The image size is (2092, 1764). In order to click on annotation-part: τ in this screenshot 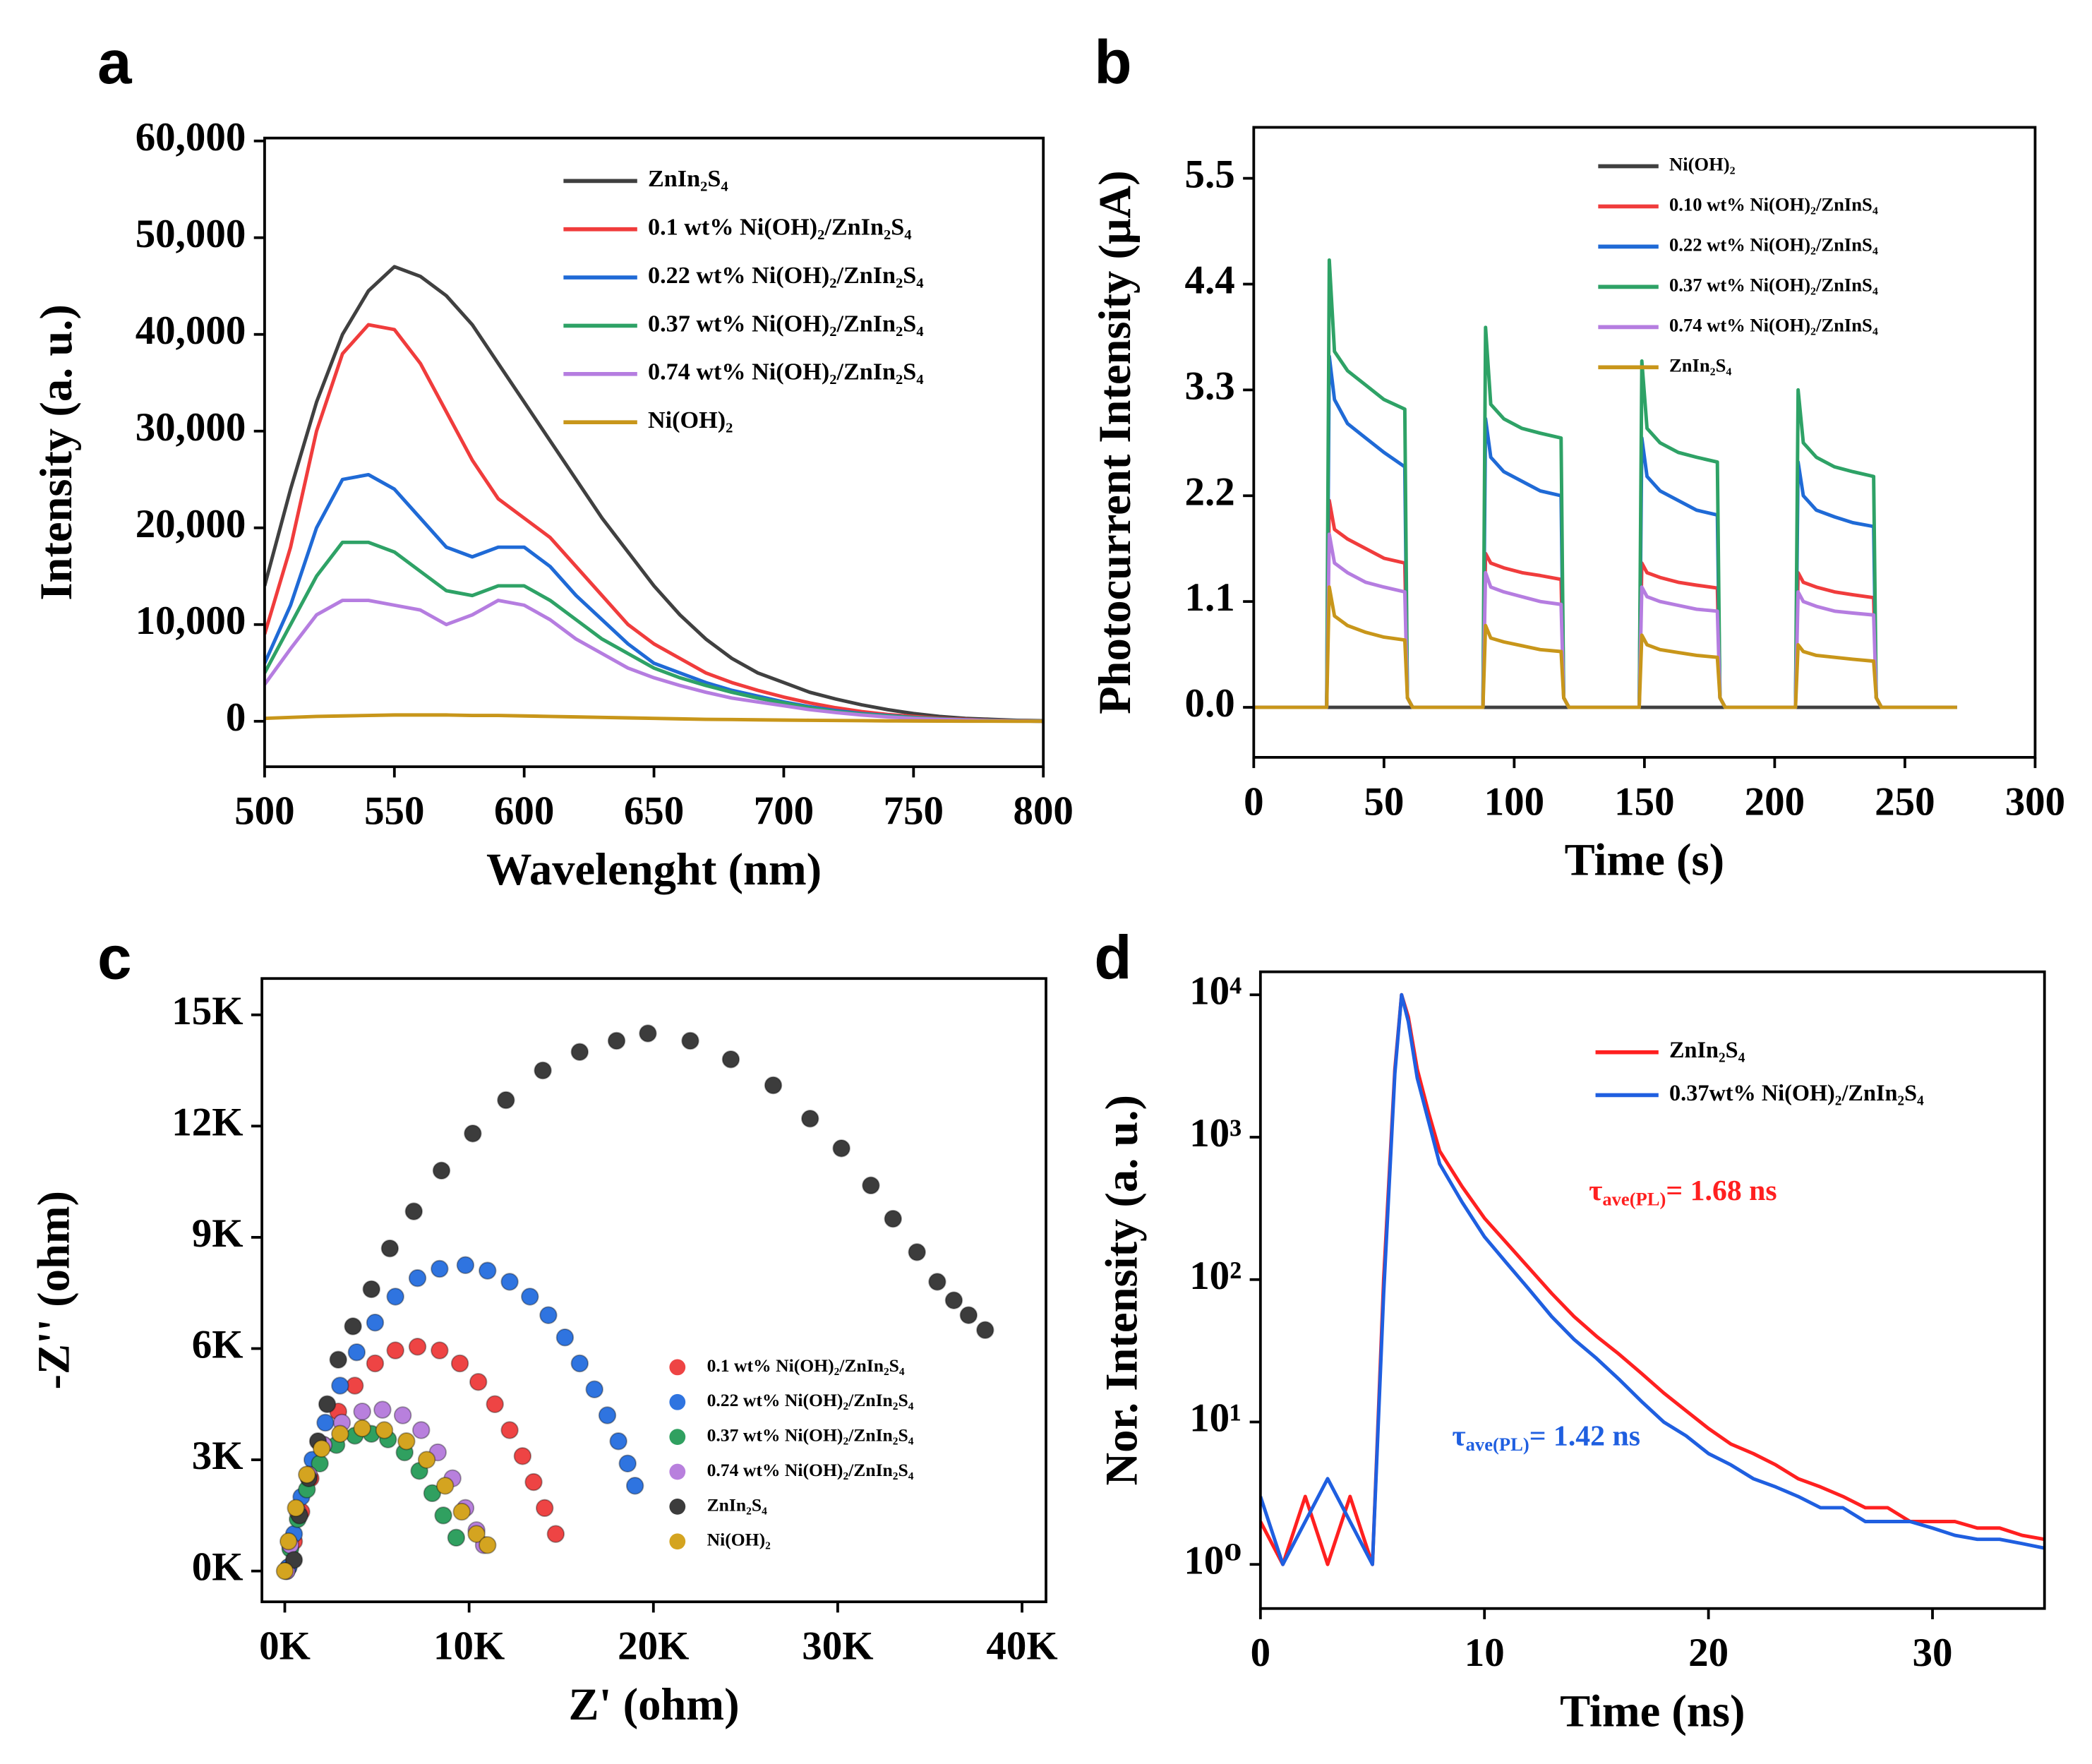, I will do `click(1596, 1191)`.